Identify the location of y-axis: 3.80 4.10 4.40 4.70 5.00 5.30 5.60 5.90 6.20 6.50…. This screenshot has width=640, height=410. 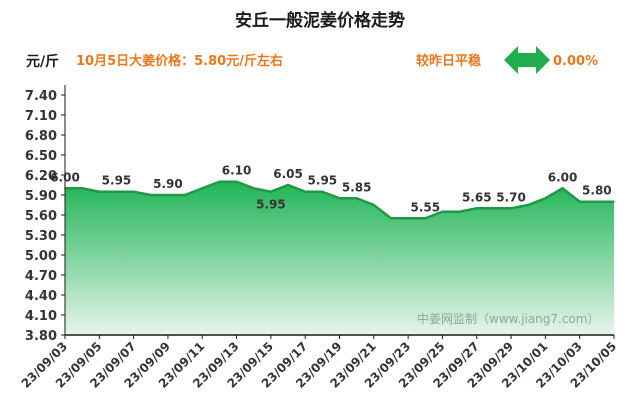
(45, 214).